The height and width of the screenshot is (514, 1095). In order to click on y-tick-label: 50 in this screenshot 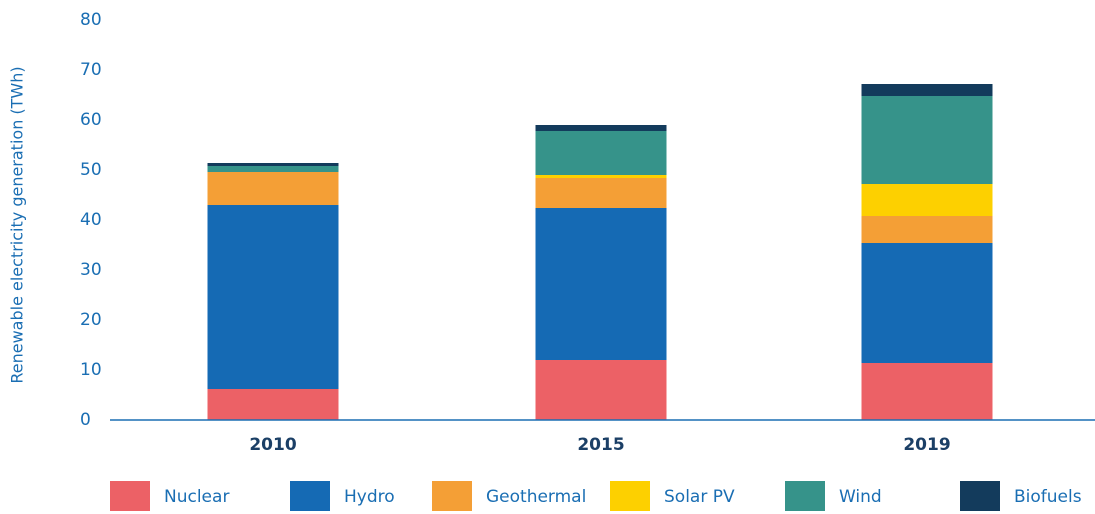, I will do `click(91, 170)`.